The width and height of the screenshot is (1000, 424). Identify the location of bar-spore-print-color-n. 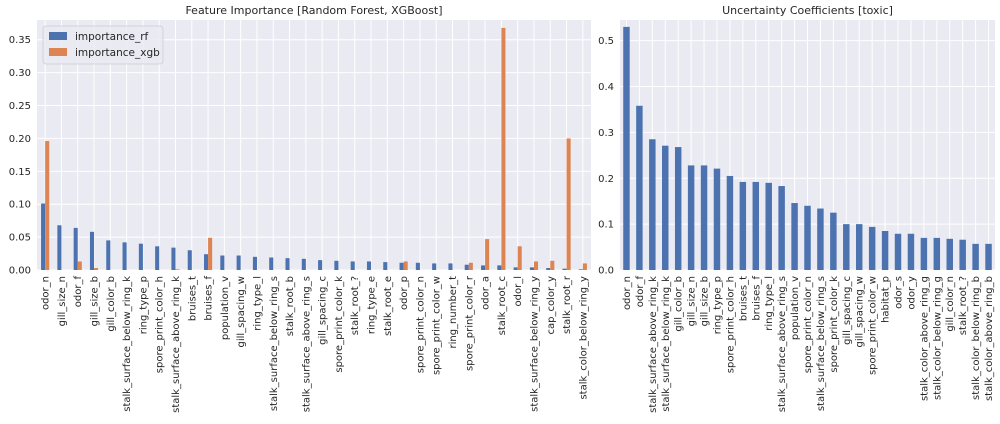
(807, 237).